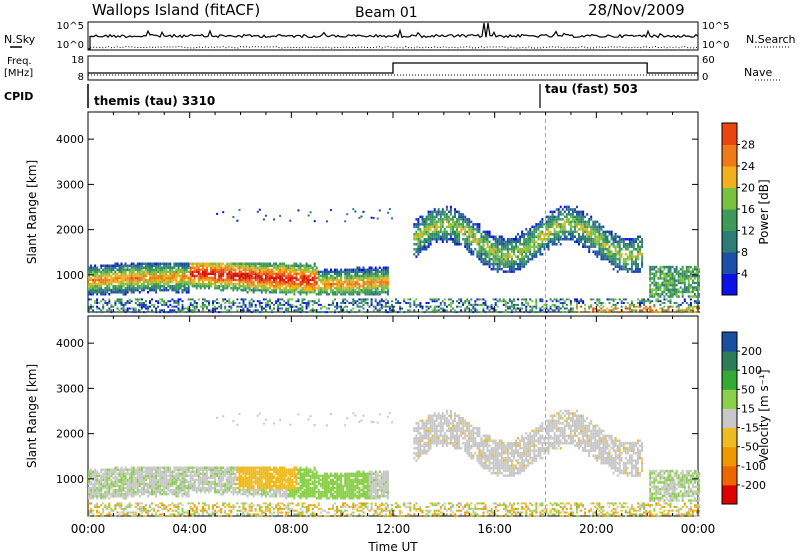 This screenshot has height=554, width=800. What do you see at coordinates (386, 13) in the screenshot?
I see `beam-title: Beam 01` at bounding box center [386, 13].